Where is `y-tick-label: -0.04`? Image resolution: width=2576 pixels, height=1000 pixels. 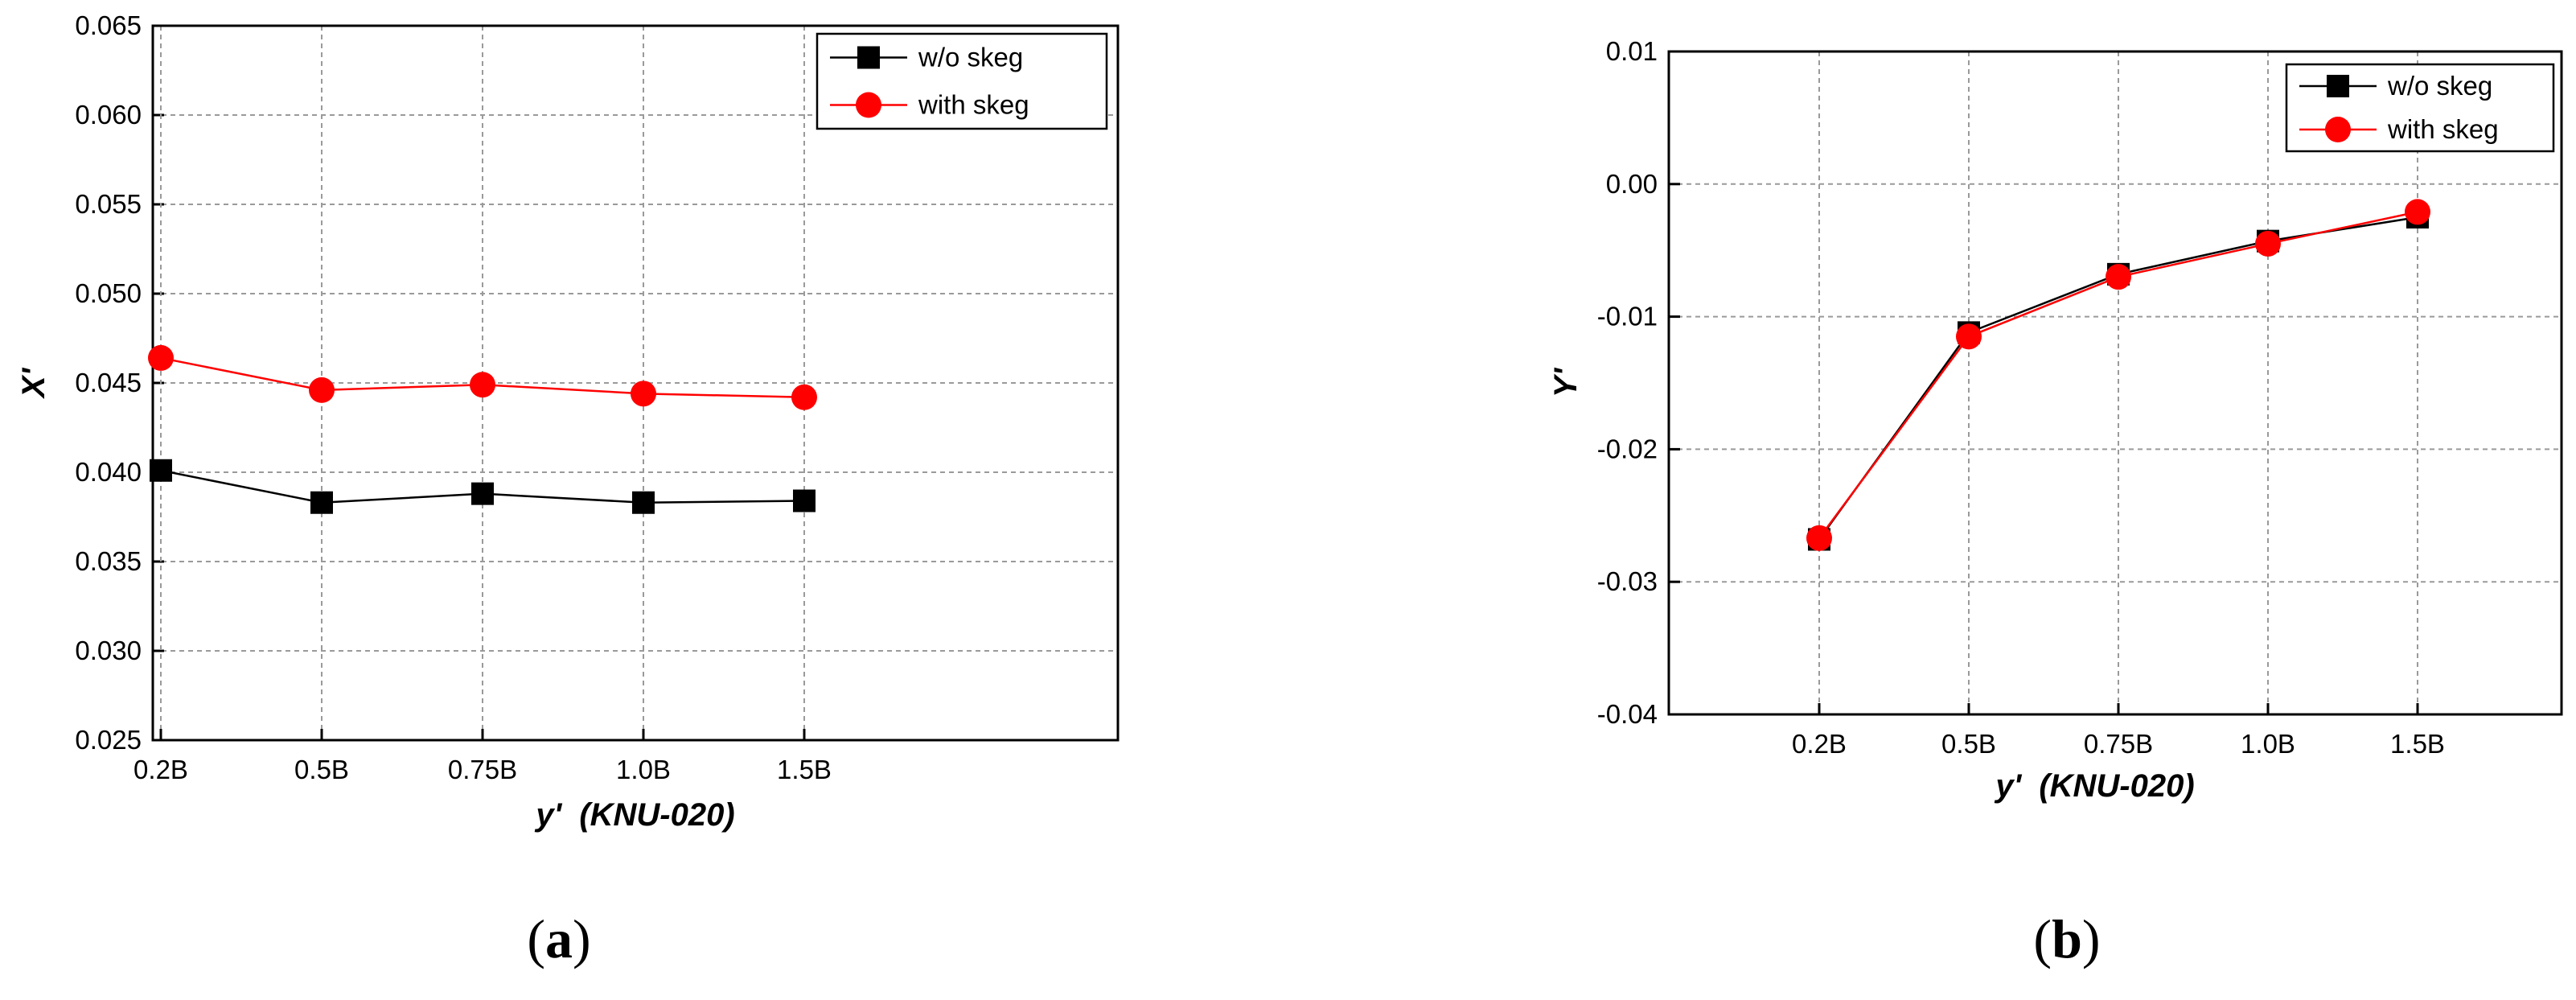 y-tick-label: -0.04 is located at coordinates (1627, 714).